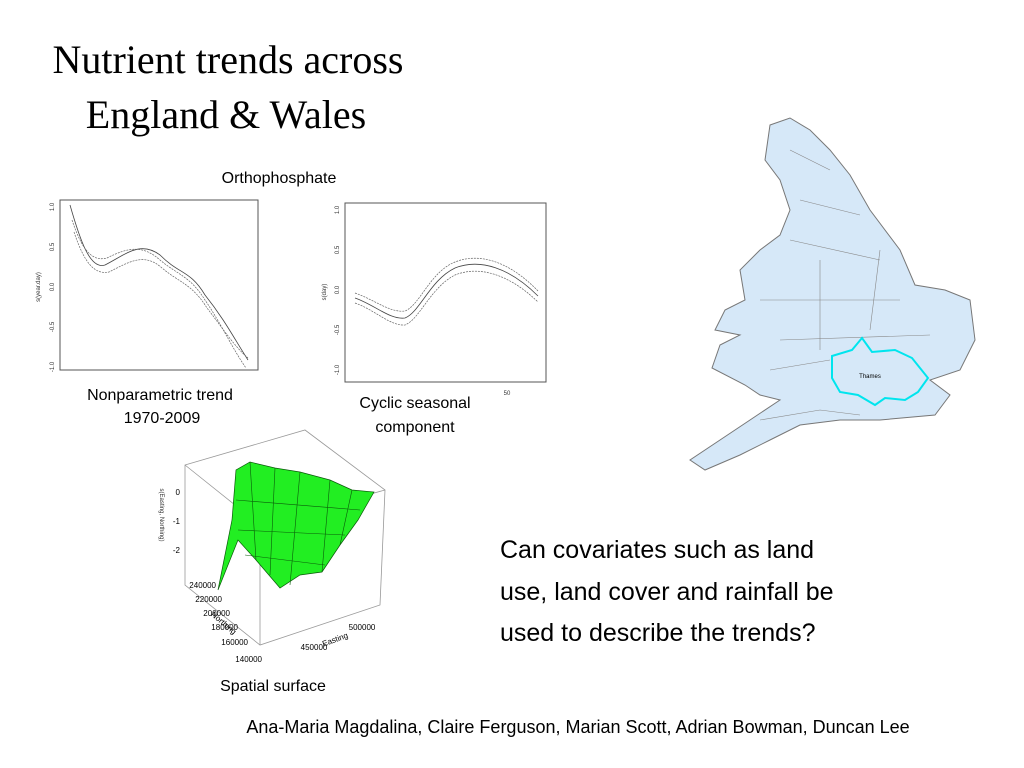  I want to click on caption: Spatial surface, so click(273, 686).